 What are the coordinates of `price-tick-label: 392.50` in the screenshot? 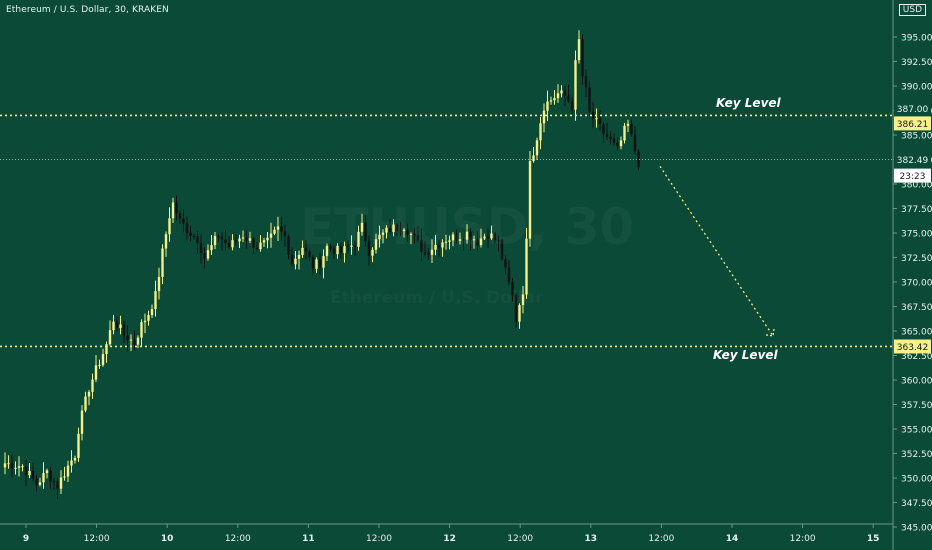 It's located at (916, 63).